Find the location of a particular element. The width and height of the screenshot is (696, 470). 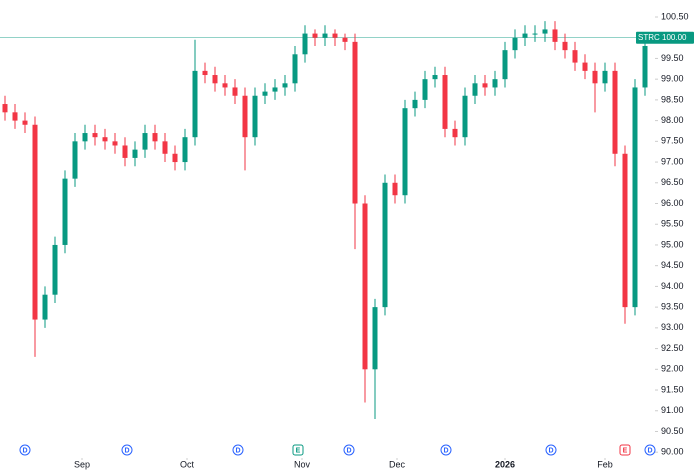

x-tick-label: Nov is located at coordinates (302, 464).